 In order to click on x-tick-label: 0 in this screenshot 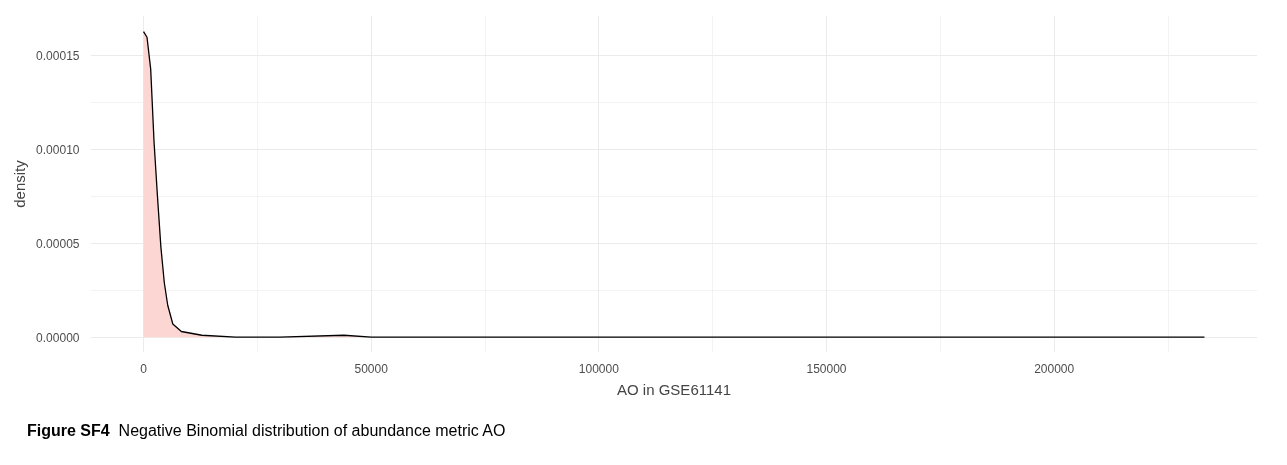, I will do `click(144, 368)`.